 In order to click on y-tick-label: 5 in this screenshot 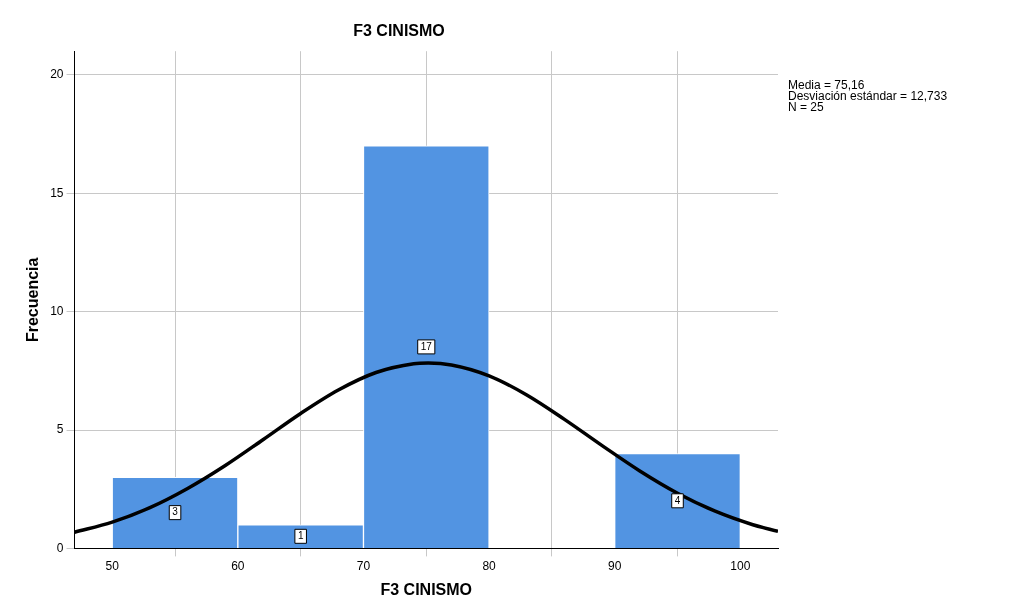, I will do `click(60, 429)`.